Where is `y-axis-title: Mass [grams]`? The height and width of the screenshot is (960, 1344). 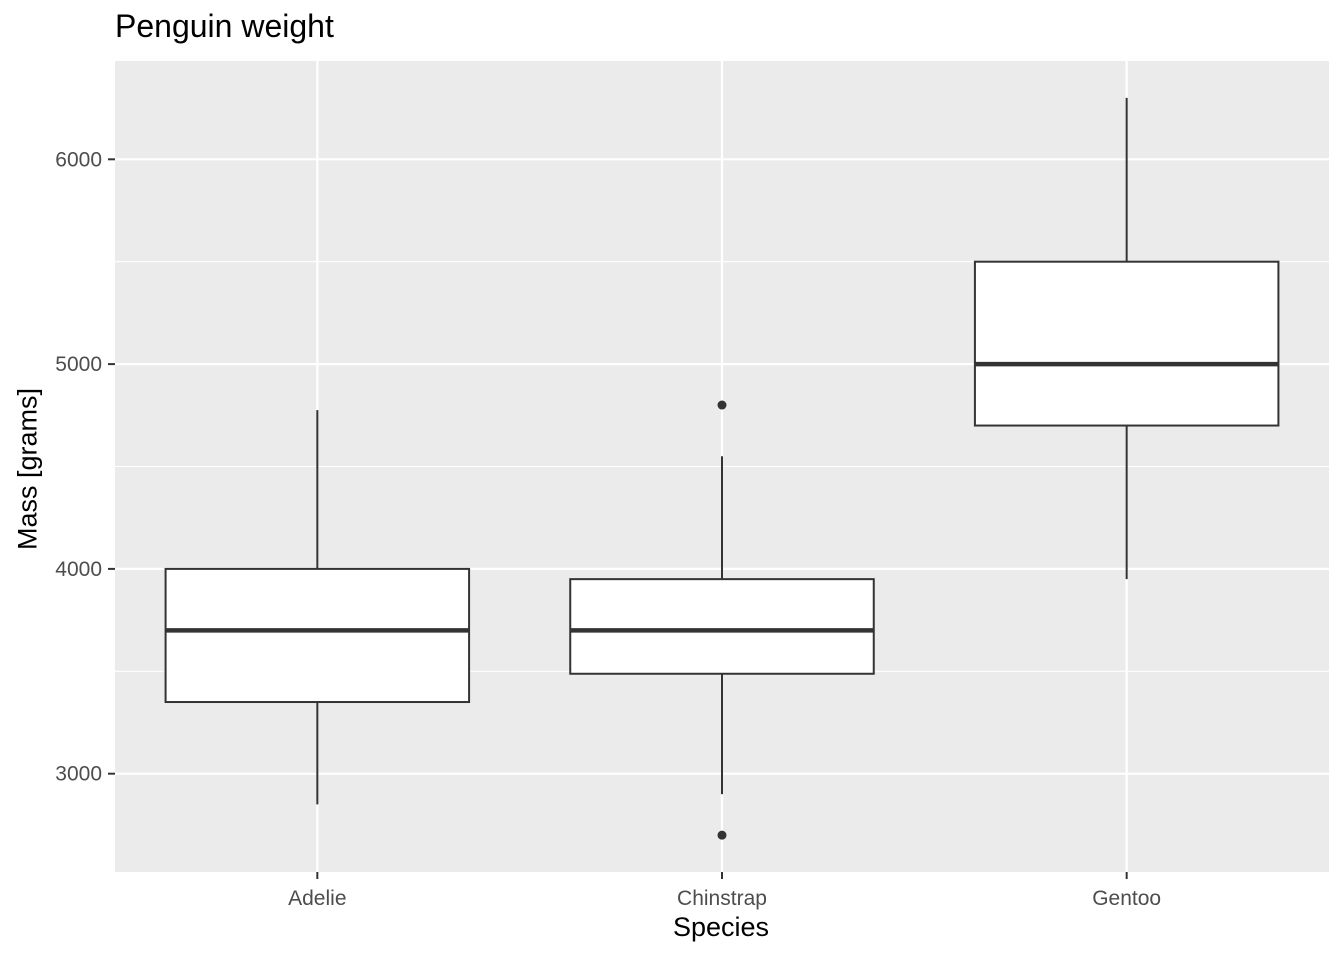
y-axis-title: Mass [grams] is located at coordinates (27, 469).